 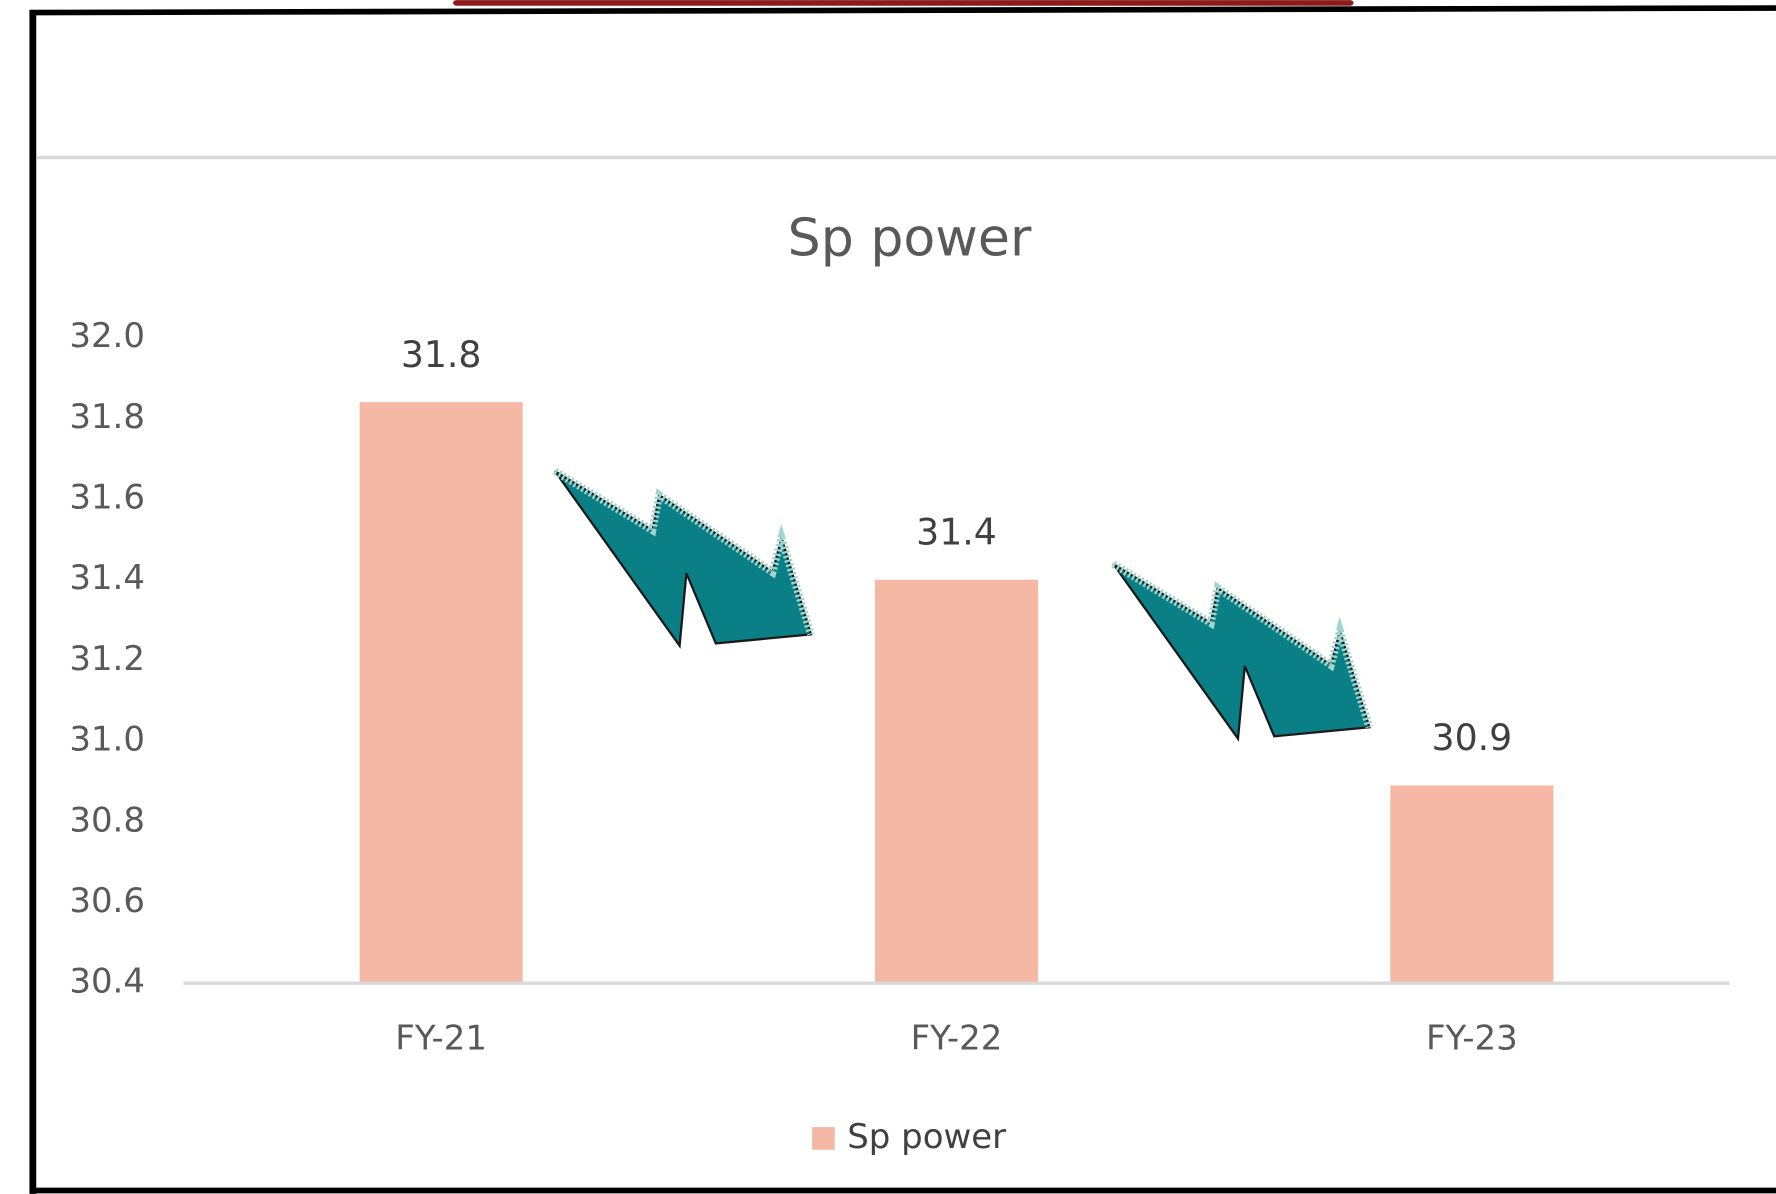 I want to click on chart-title: Sp power, so click(x=910, y=238).